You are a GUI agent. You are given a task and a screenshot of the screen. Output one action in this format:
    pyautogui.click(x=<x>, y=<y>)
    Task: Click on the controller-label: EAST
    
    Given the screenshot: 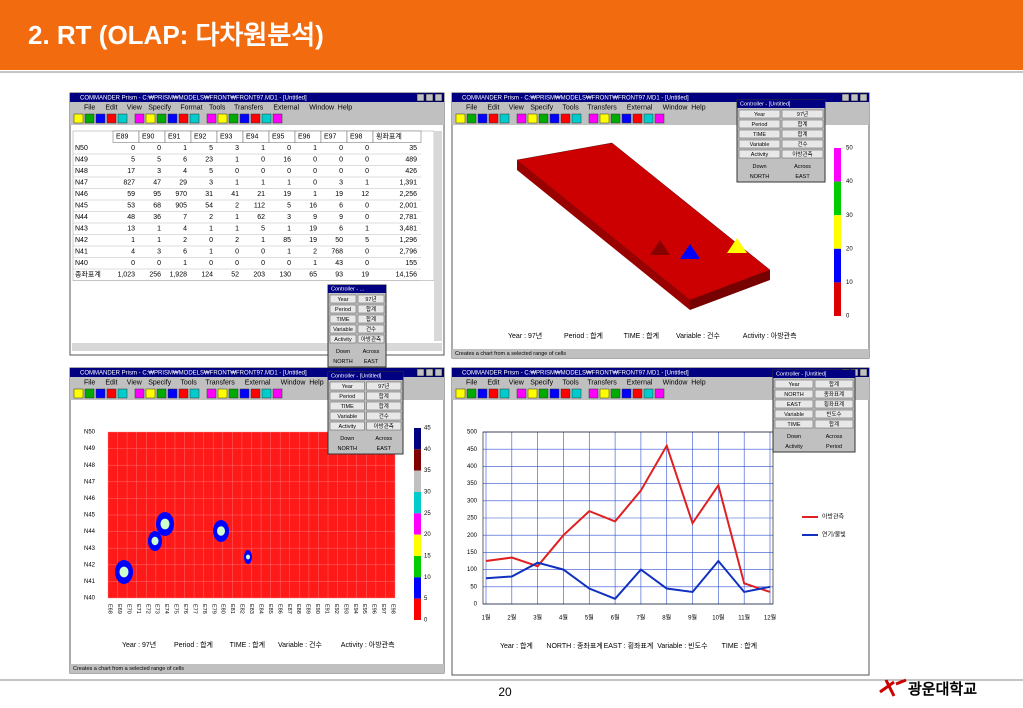 What is the action you would take?
    pyautogui.click(x=802, y=177)
    